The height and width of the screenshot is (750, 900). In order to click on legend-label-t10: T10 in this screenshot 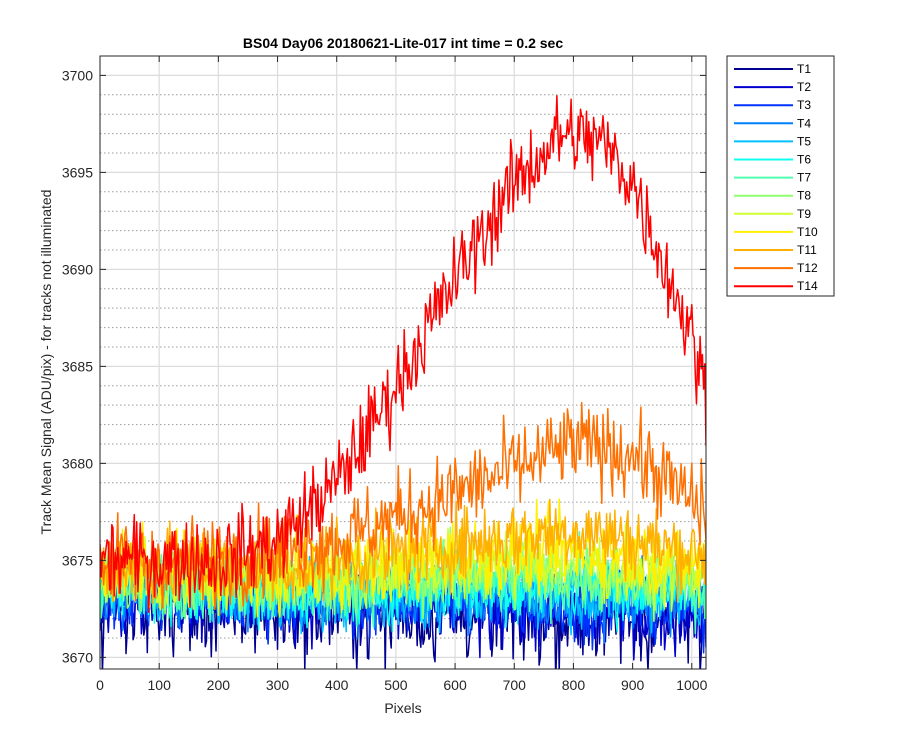, I will do `click(807, 232)`.